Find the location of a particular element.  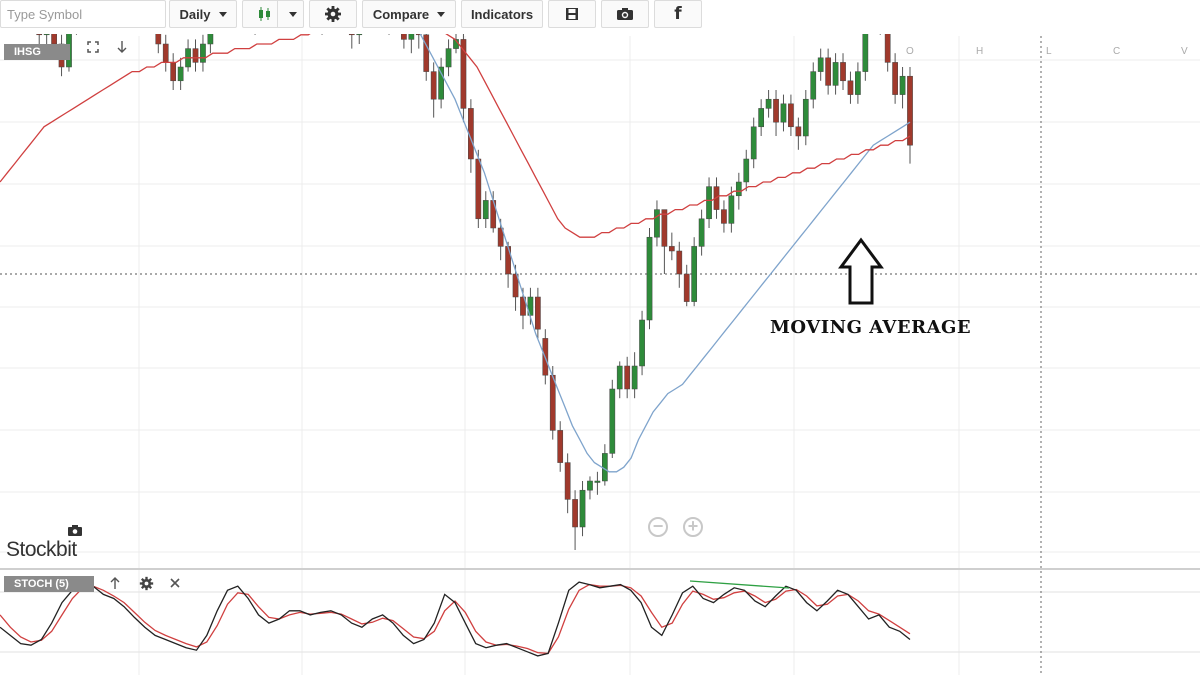

compare-button: Compare is located at coordinates (409, 14).